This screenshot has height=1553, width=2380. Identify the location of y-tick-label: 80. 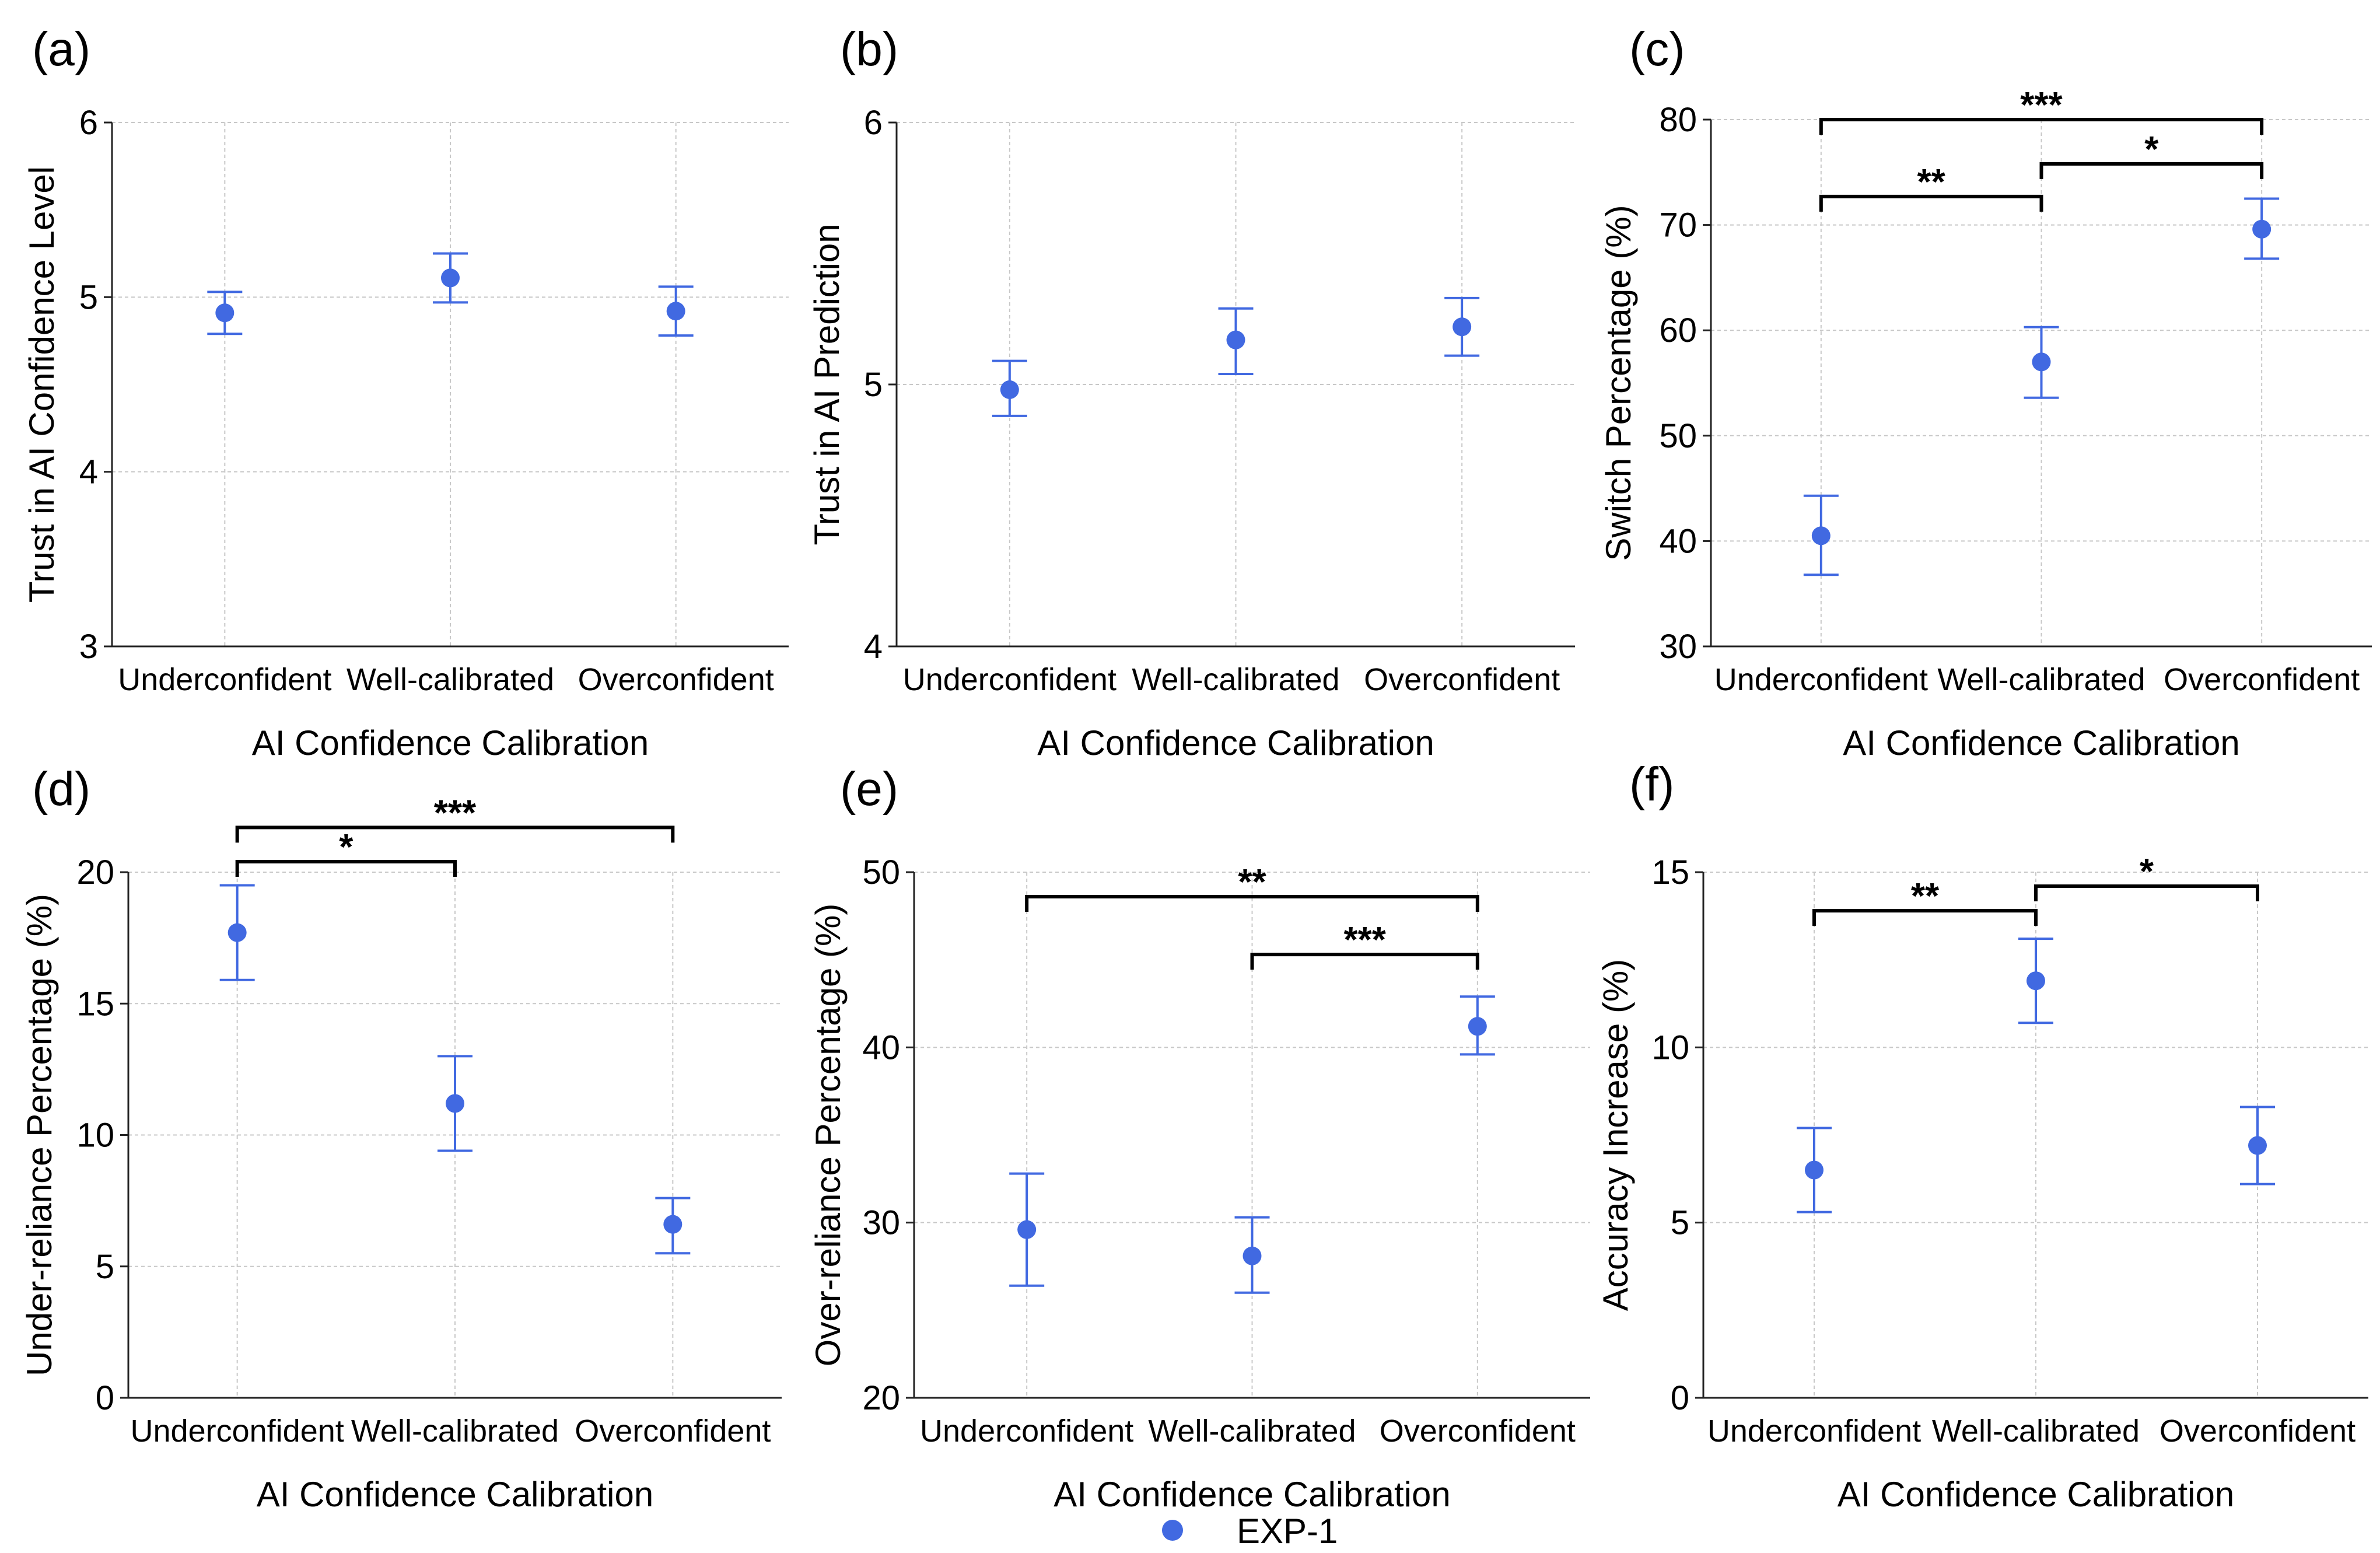
(1678, 120).